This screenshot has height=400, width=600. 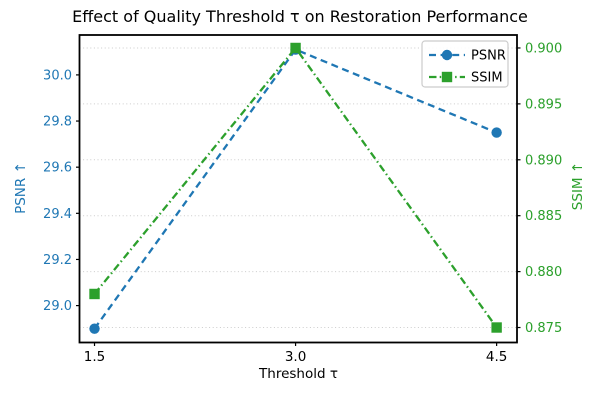 I want to click on x-tick-label: 4.5, so click(x=496, y=357).